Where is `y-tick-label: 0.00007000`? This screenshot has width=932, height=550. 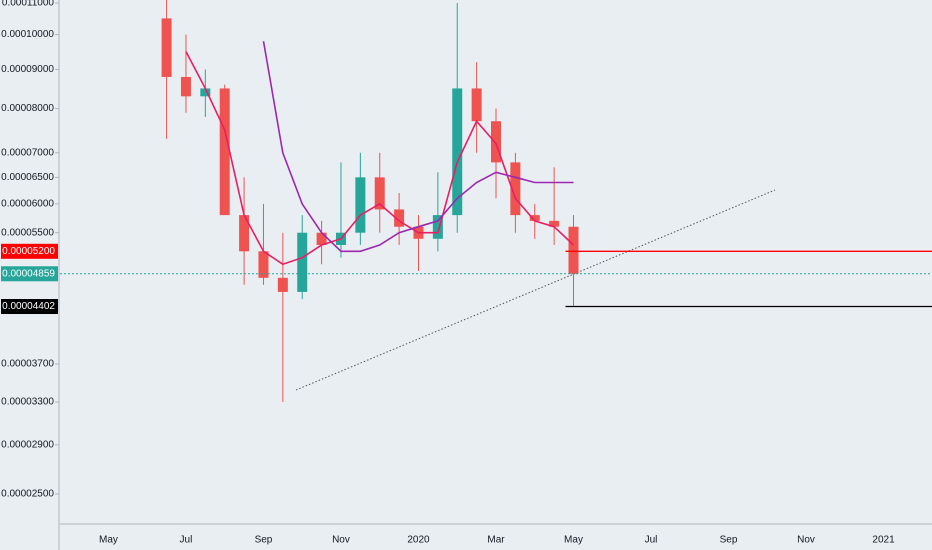 y-tick-label: 0.00007000 is located at coordinates (27, 152).